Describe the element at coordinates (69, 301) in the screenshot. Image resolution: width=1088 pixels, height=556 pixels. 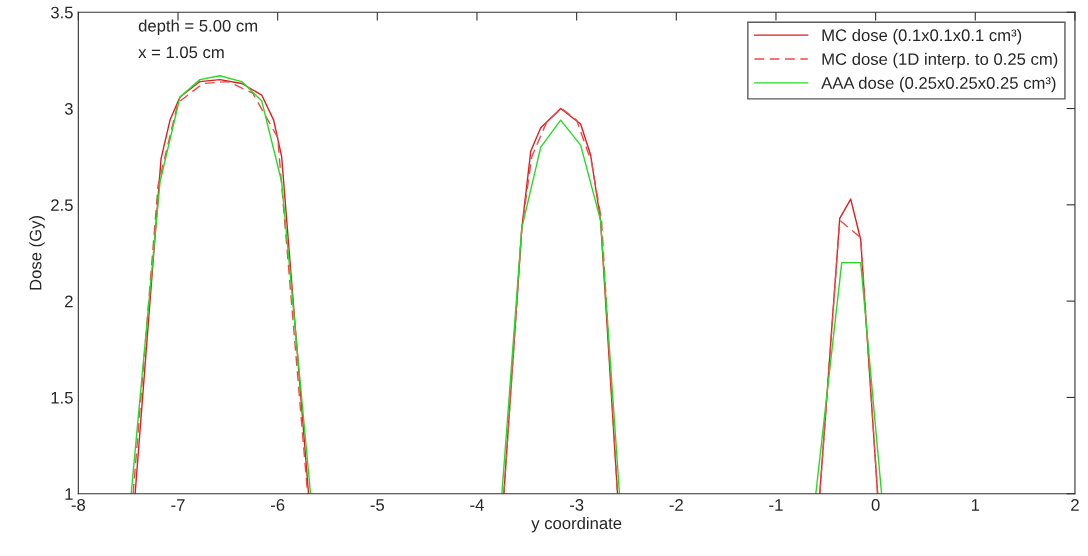
I see `y-tick-label: 2` at that location.